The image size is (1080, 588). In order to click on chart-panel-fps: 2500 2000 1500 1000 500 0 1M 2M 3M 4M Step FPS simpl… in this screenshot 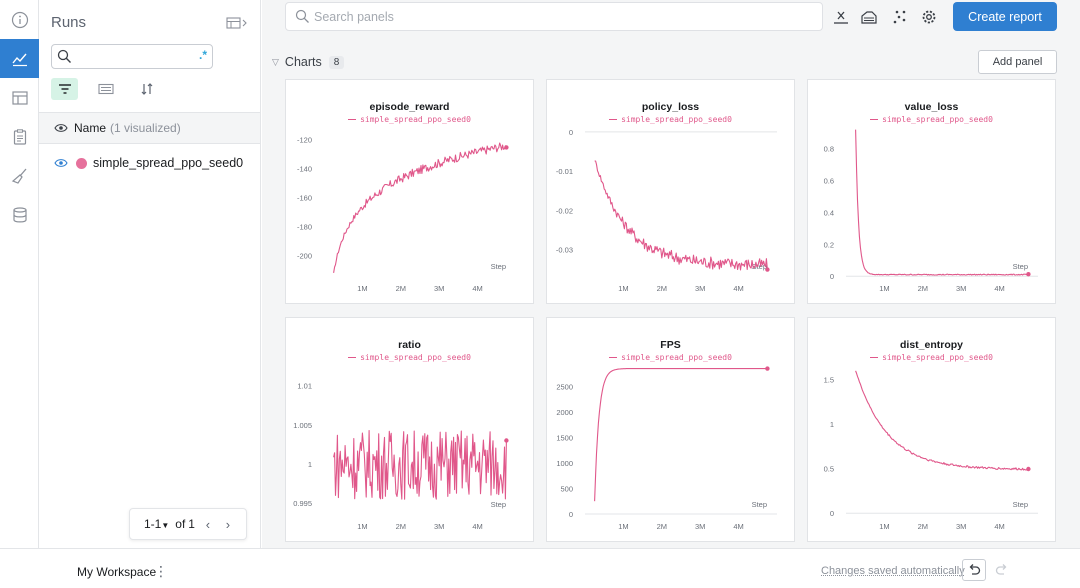, I will do `click(670, 429)`.